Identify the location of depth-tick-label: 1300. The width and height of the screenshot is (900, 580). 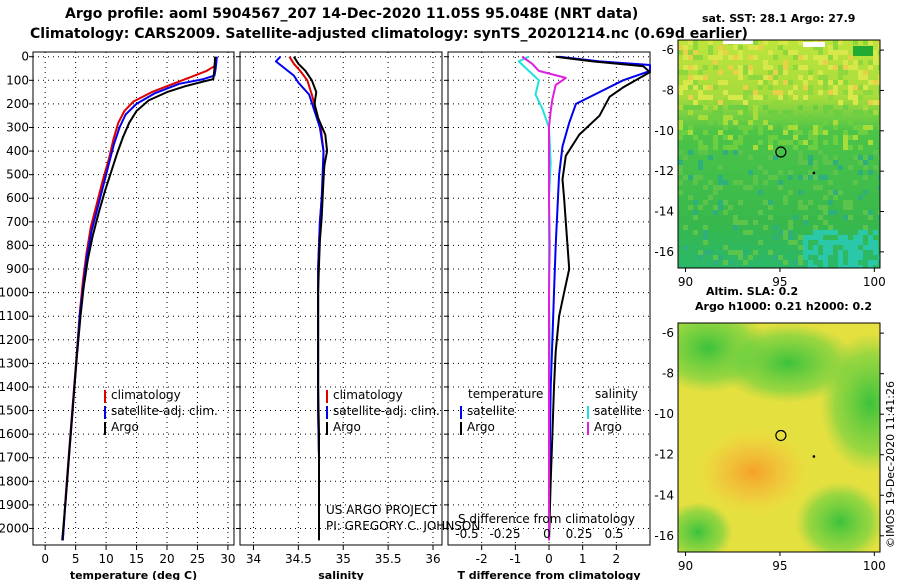
(14, 363).